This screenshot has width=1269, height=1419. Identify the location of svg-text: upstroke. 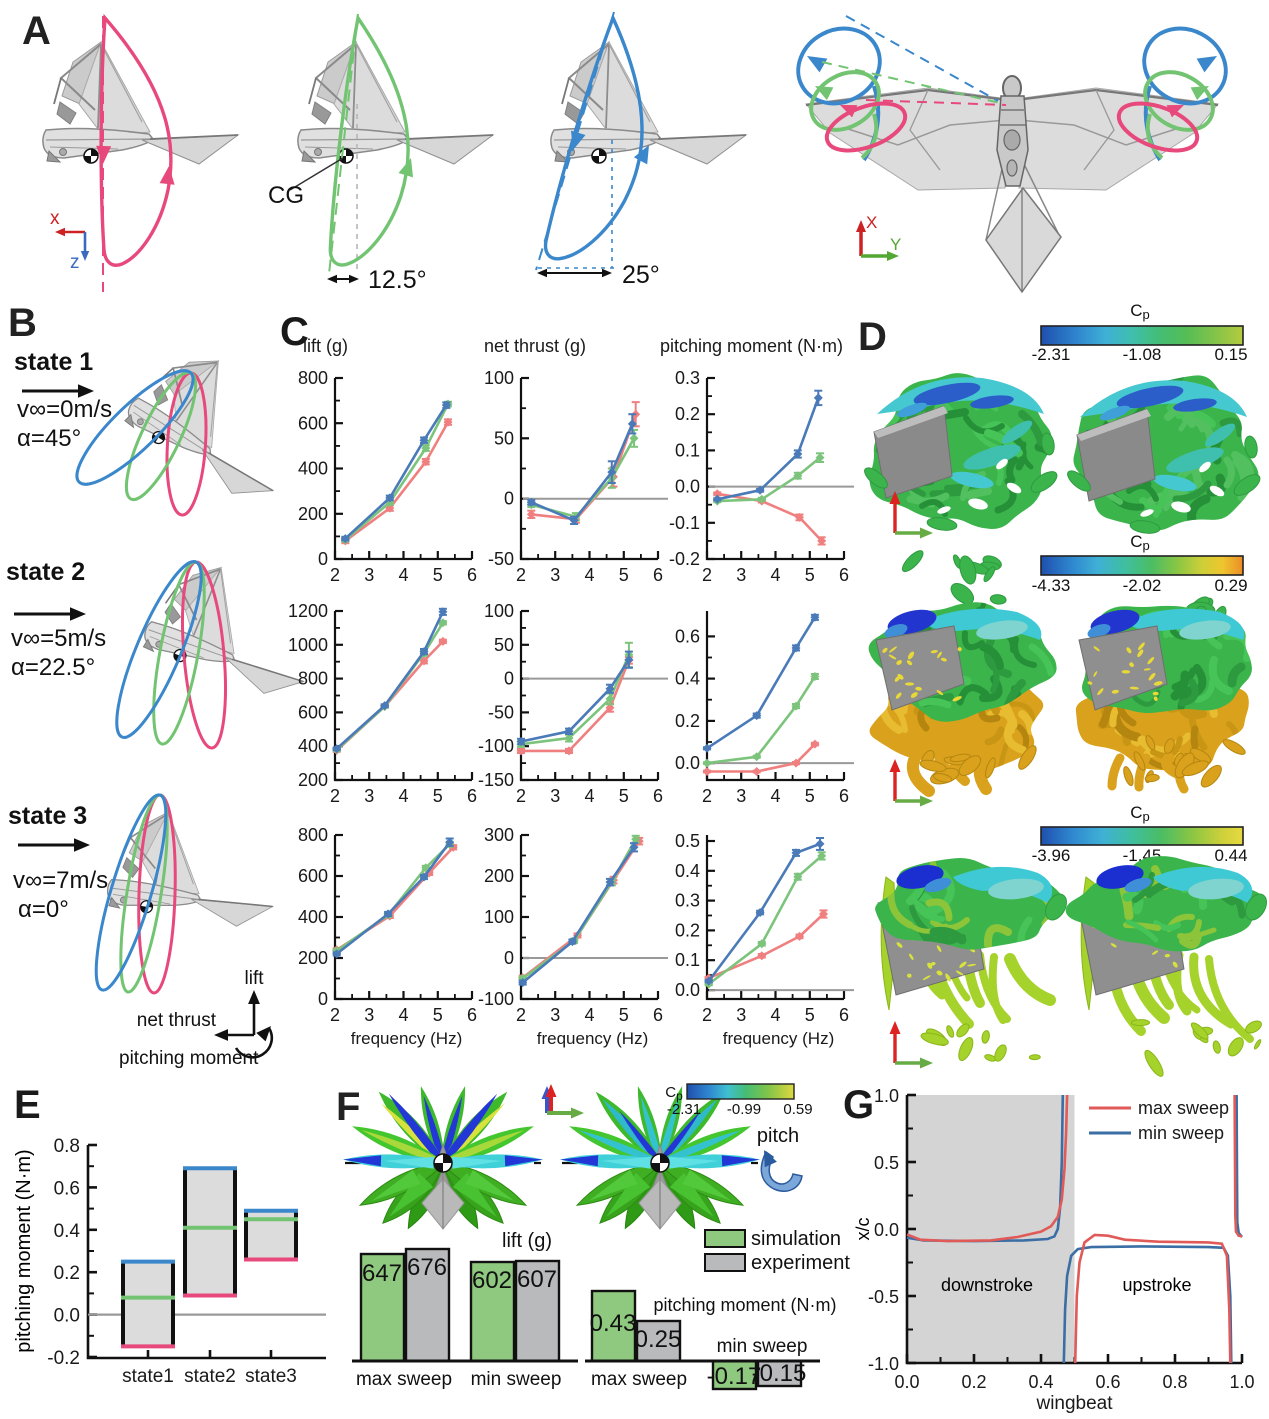
(1156, 1285).